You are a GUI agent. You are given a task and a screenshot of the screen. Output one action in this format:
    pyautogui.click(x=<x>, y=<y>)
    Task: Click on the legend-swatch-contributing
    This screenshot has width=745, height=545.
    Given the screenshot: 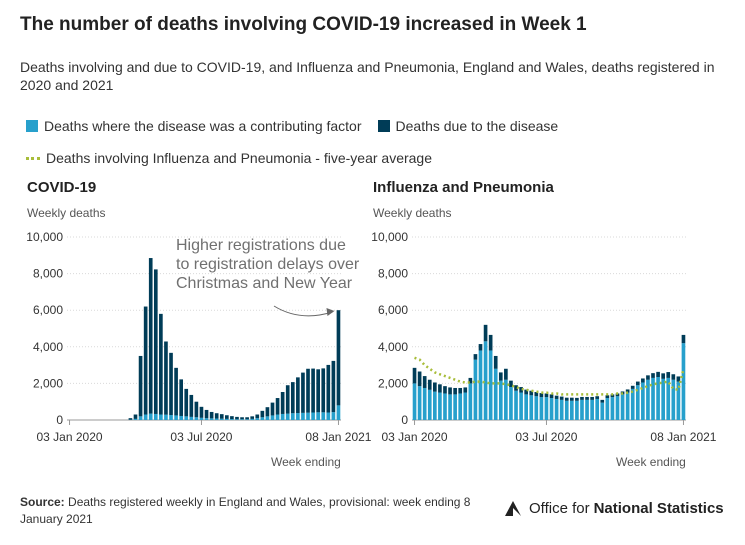 What is the action you would take?
    pyautogui.click(x=32, y=126)
    